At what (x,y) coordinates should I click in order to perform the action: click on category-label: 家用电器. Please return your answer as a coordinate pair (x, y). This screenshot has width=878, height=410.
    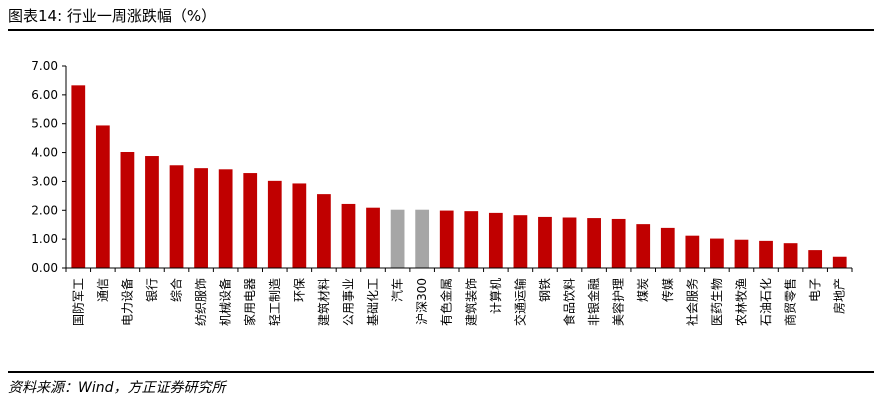
    Looking at the image, I should click on (249, 302).